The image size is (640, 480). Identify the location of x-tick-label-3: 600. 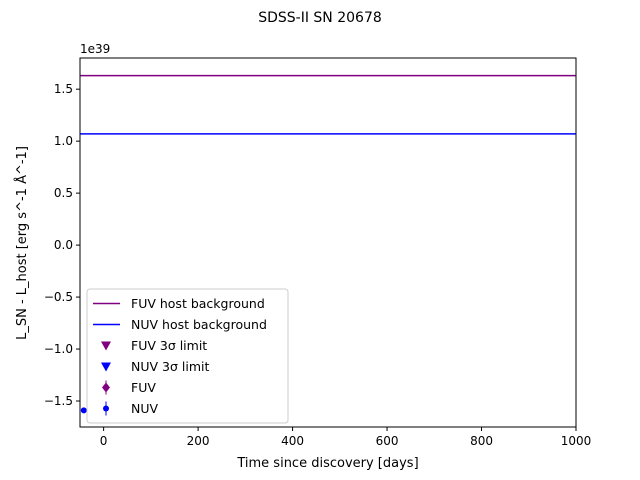
(387, 441).